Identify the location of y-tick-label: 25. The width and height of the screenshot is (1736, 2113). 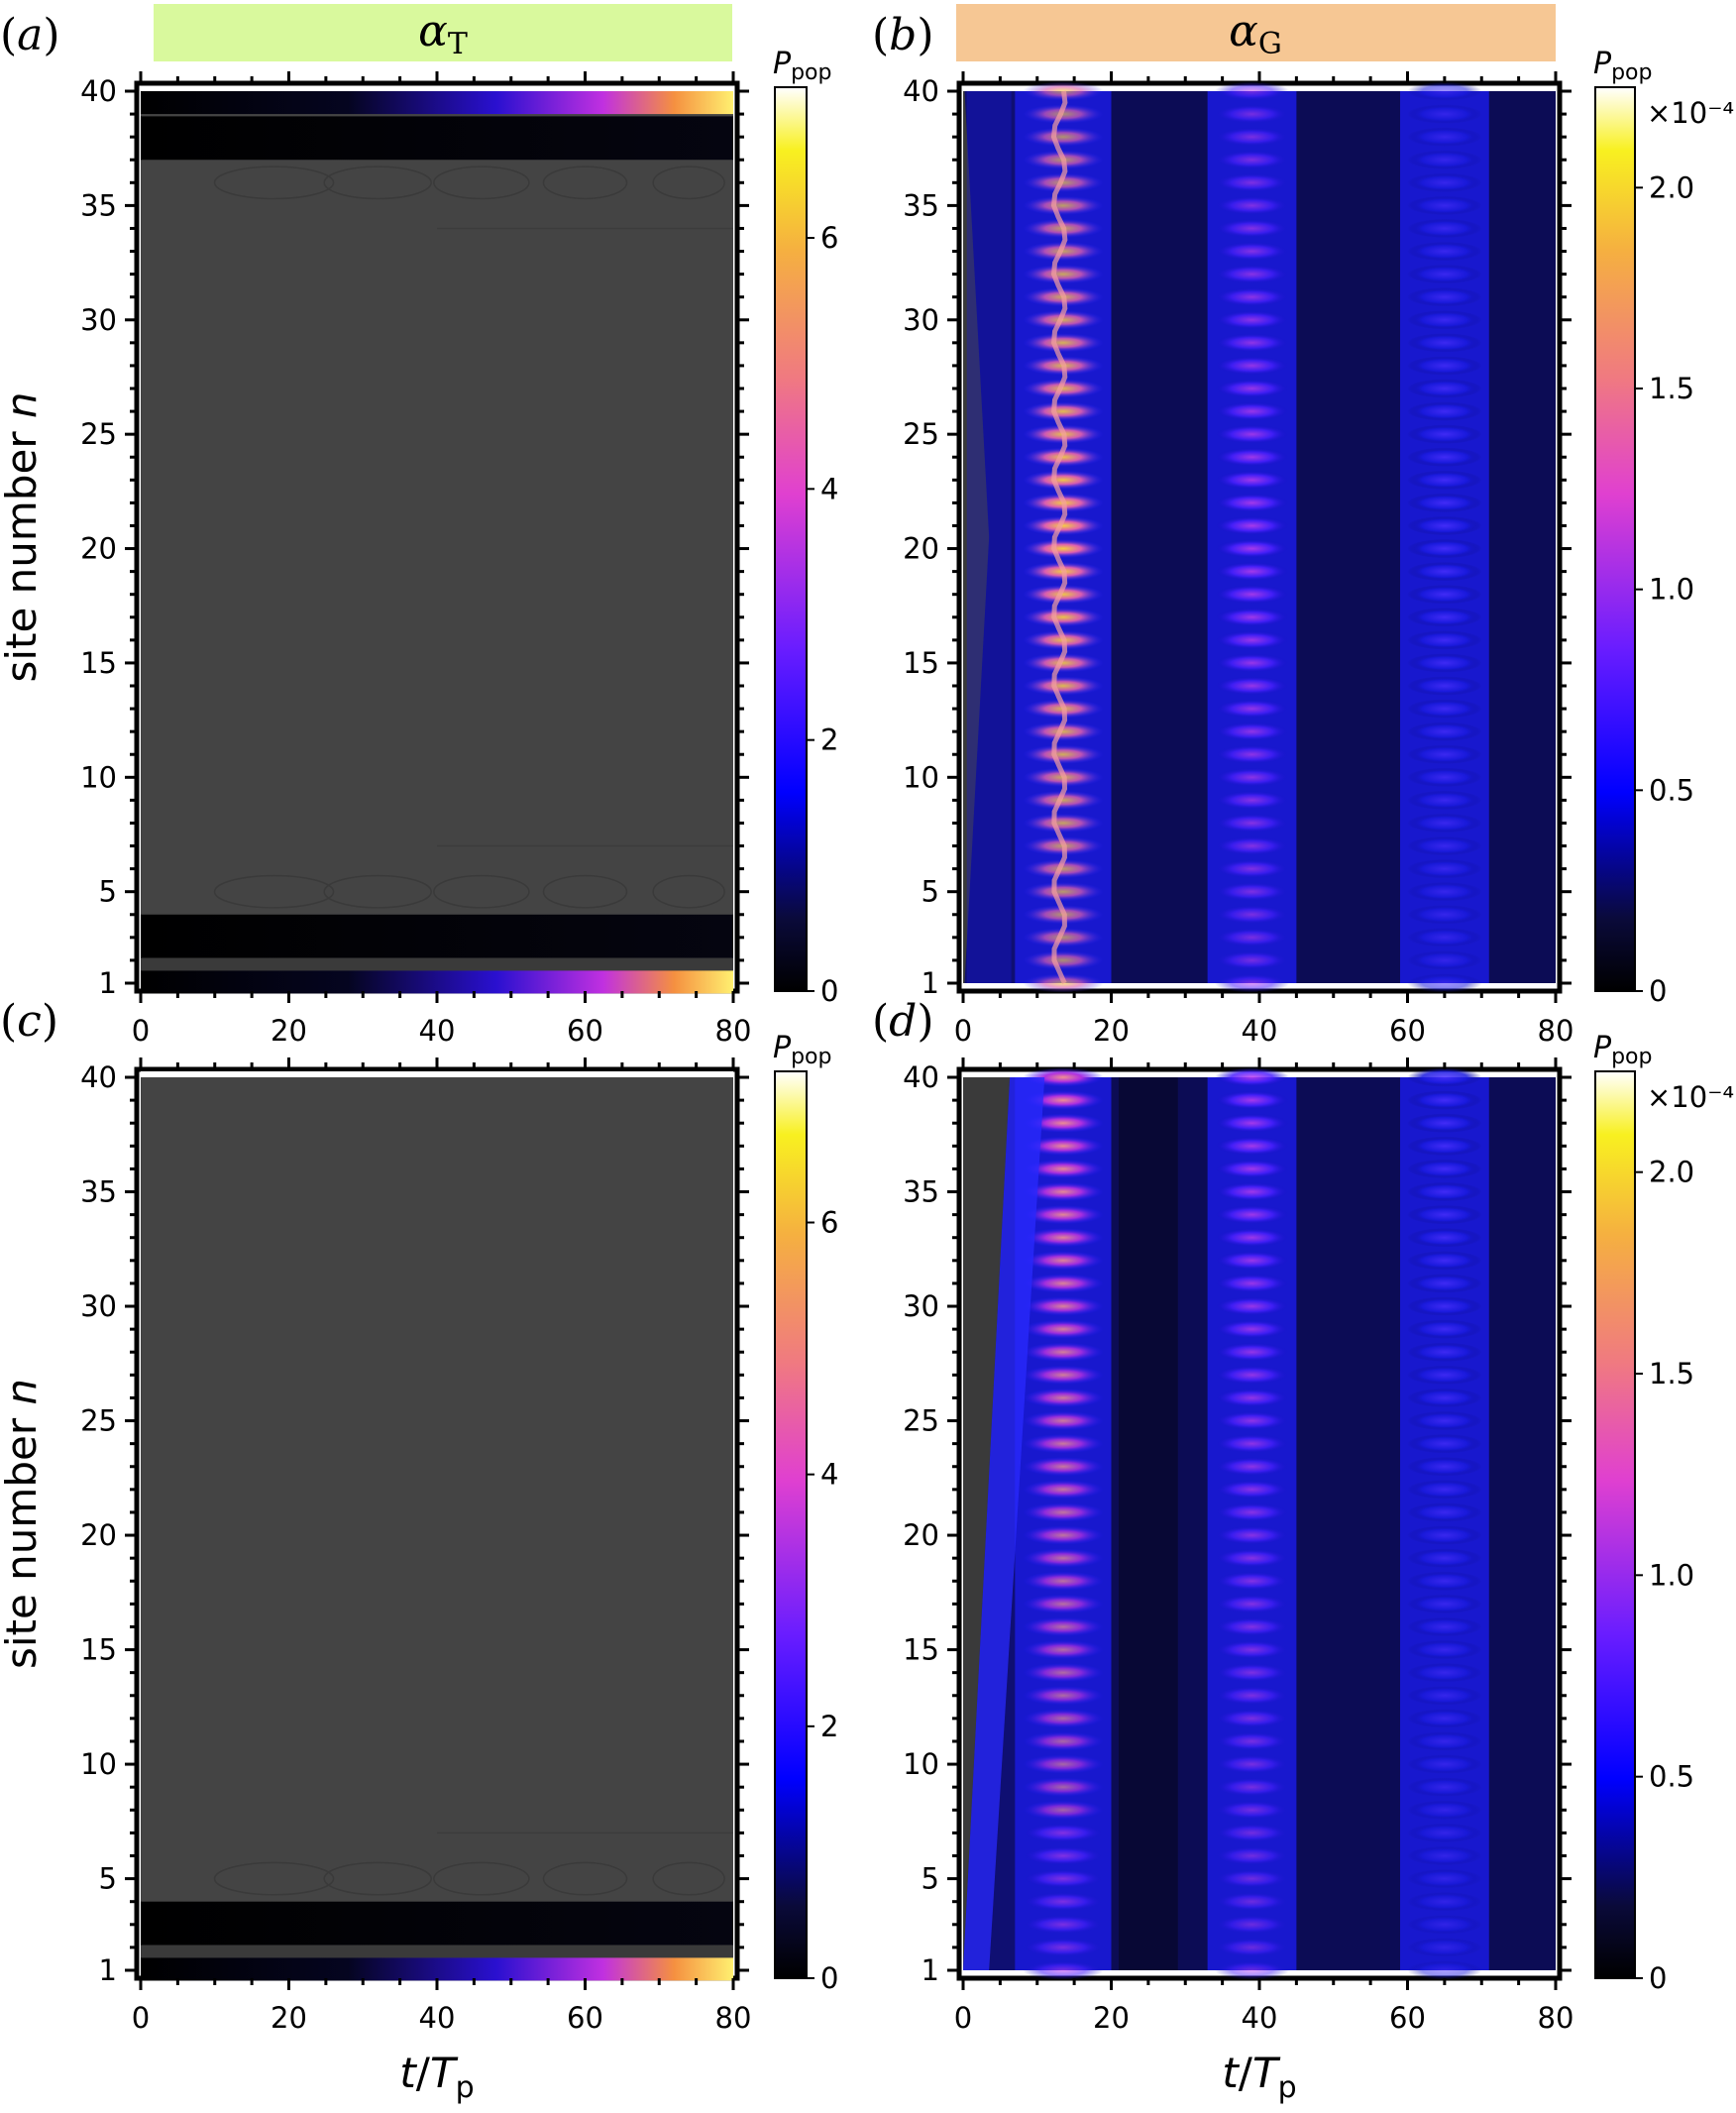
(98, 434).